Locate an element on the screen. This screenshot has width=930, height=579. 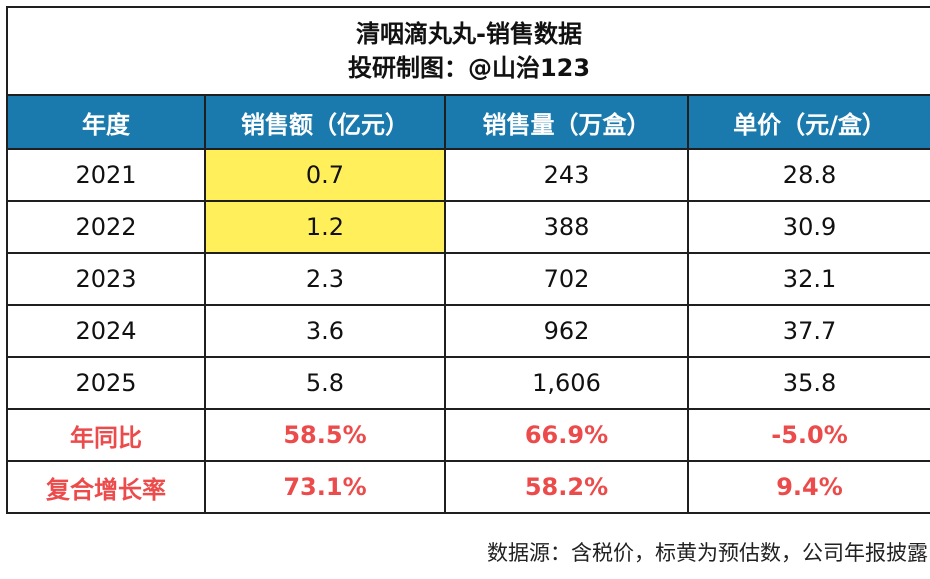
chart-subtitle: 投研制图：@山治123 is located at coordinates (469, 68).